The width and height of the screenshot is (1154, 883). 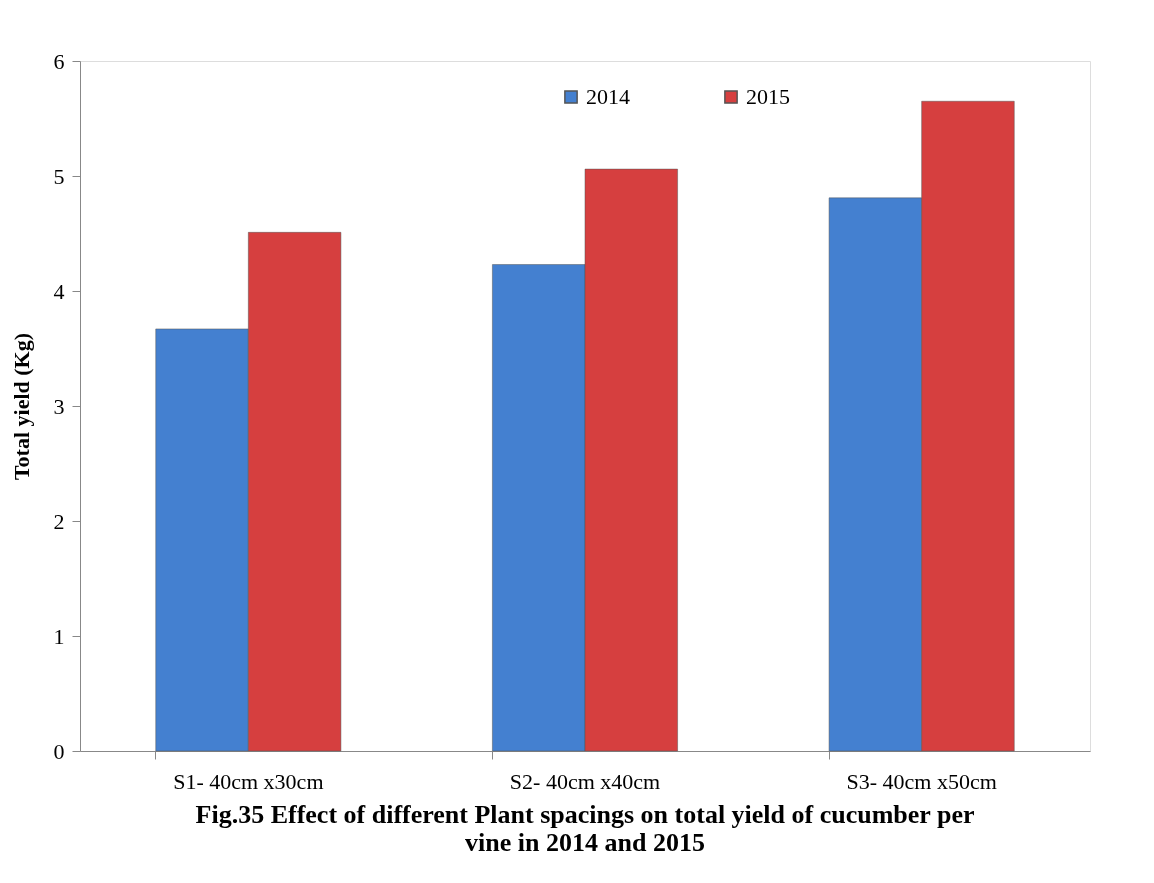 What do you see at coordinates (248, 781) in the screenshot?
I see `x-tick-label: S1- 40cm x30cm` at bounding box center [248, 781].